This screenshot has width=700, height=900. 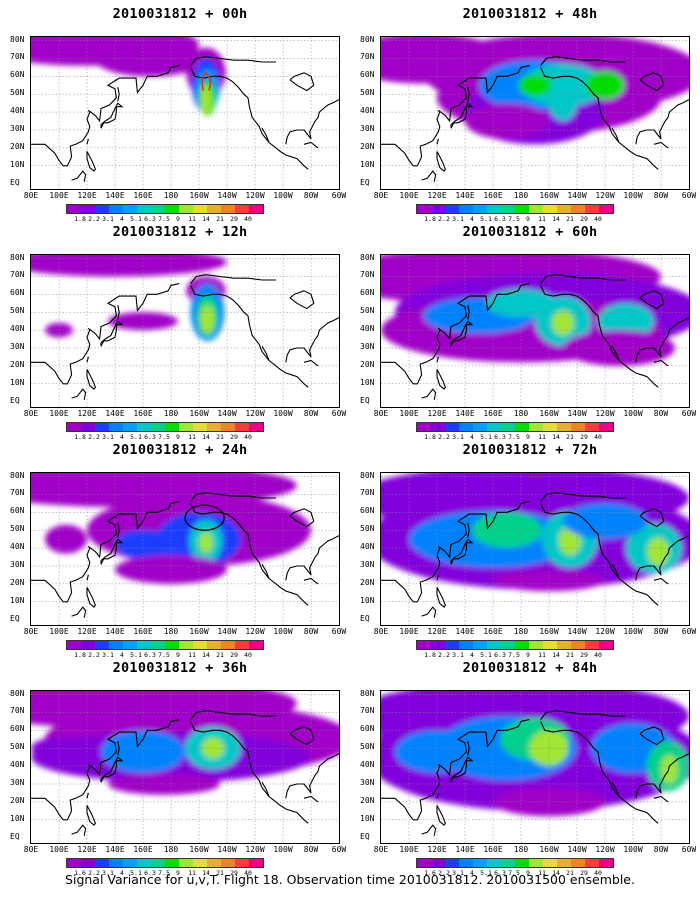 I want to click on lon-tick-label: 120E, so click(x=437, y=849).